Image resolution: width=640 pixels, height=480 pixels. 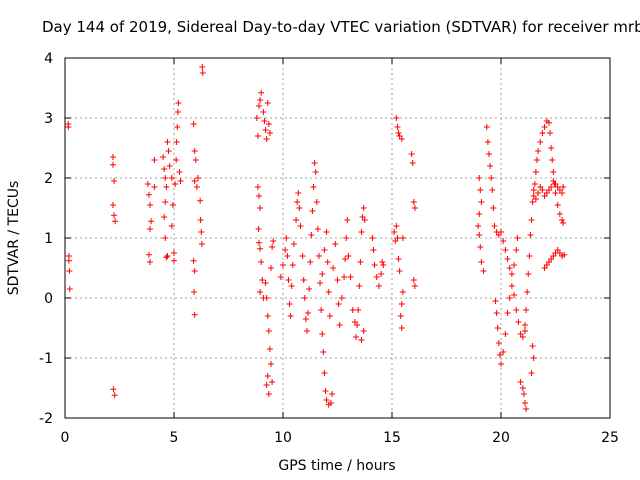 I want to click on x-tick-label: 5, so click(x=174, y=438).